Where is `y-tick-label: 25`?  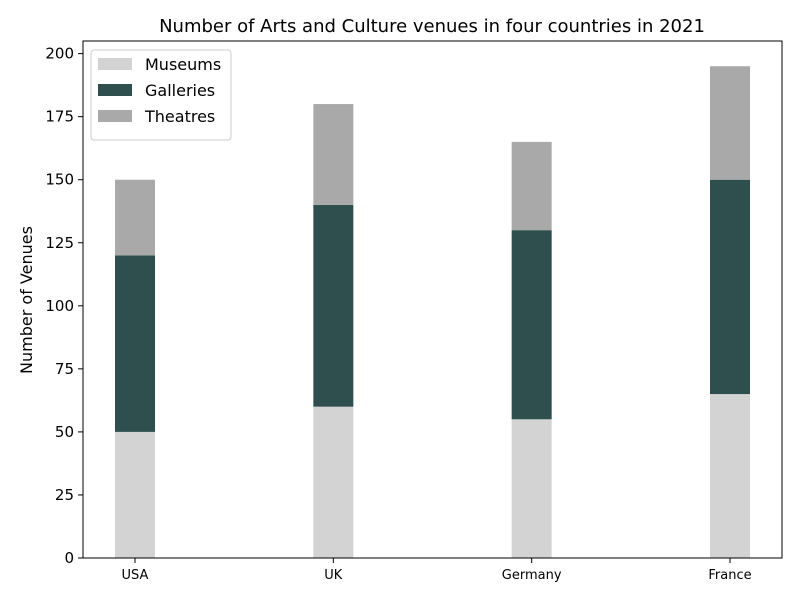
y-tick-label: 25 is located at coordinates (64, 495).